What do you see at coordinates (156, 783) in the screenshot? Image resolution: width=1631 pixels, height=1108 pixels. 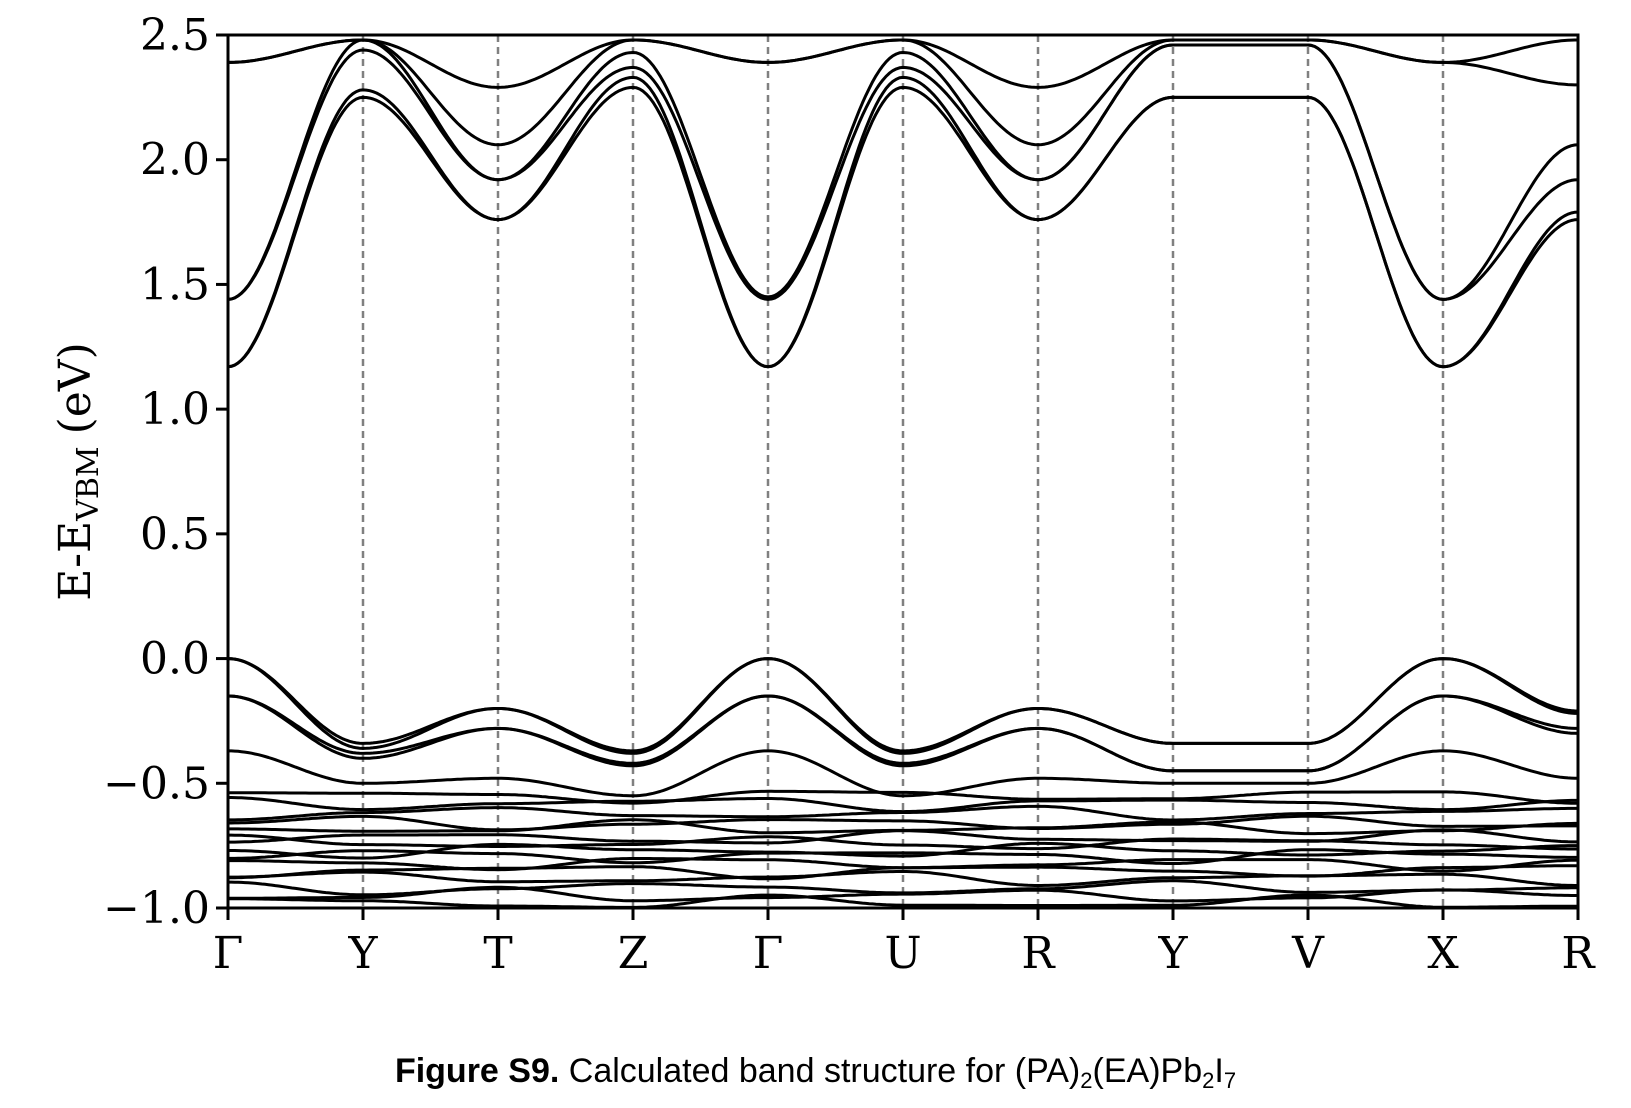 I see `y-tick-label: −0.5` at bounding box center [156, 783].